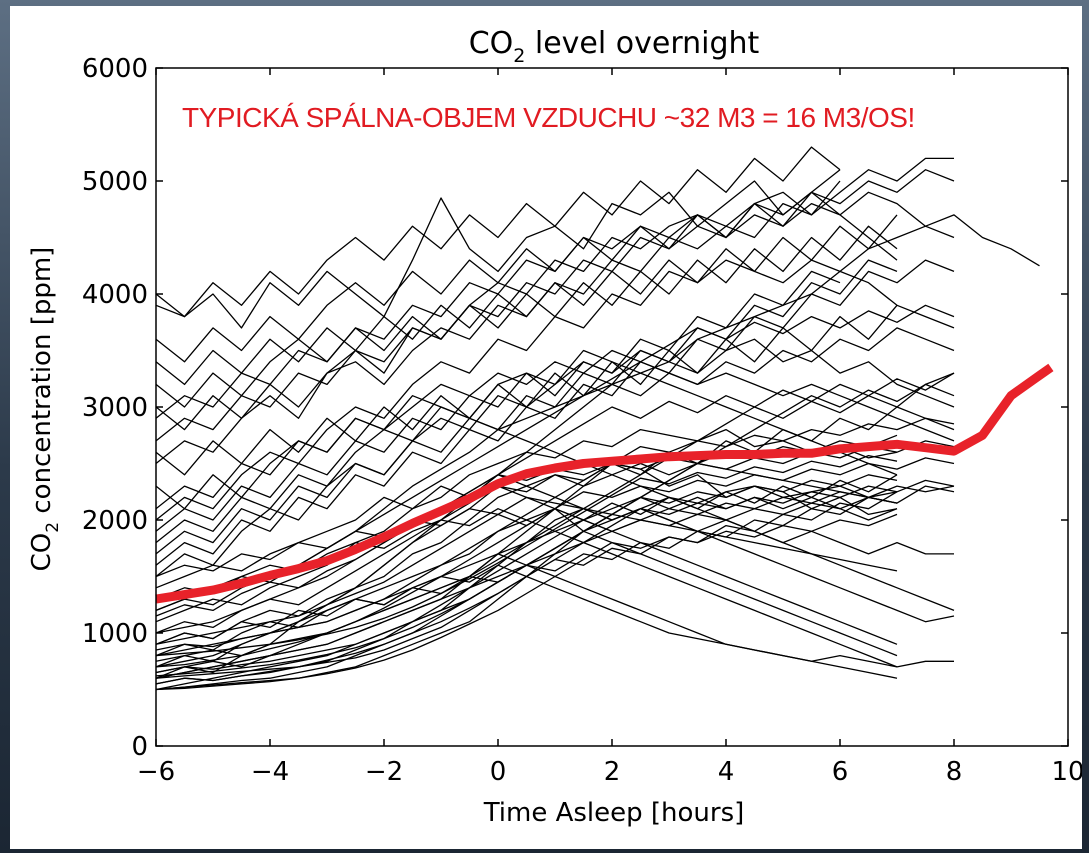 The width and height of the screenshot is (1089, 853). What do you see at coordinates (612, 772) in the screenshot?
I see `x-tick-label: 2` at bounding box center [612, 772].